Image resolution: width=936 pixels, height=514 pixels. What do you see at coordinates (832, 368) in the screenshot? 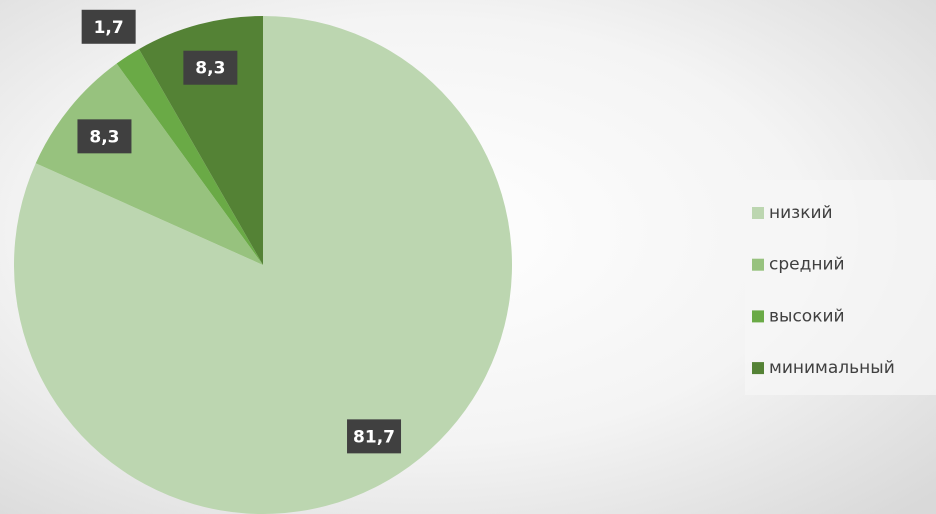
I see `legend-label: минимальный` at bounding box center [832, 368].